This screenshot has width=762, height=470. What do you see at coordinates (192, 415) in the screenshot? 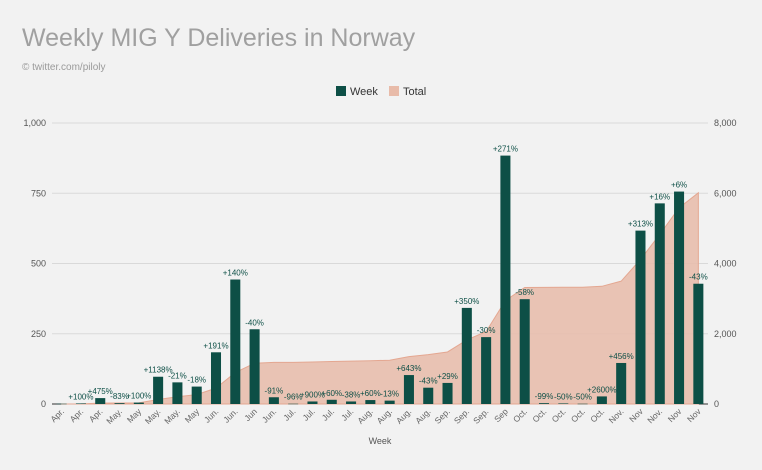
I see `x-tick-label: May` at bounding box center [192, 415].